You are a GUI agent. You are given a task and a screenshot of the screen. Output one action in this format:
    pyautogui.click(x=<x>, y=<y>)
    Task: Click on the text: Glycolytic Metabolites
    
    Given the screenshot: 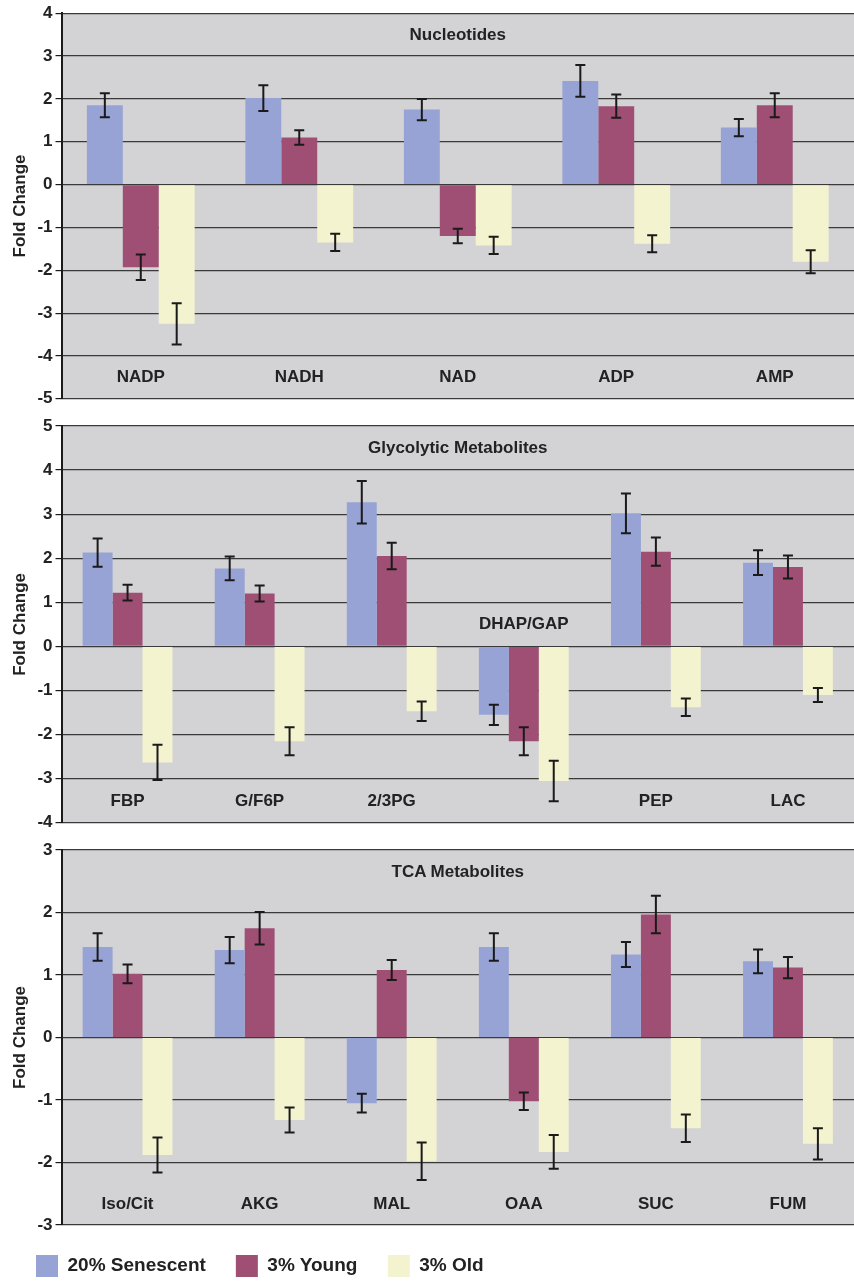 What is the action you would take?
    pyautogui.click(x=458, y=447)
    